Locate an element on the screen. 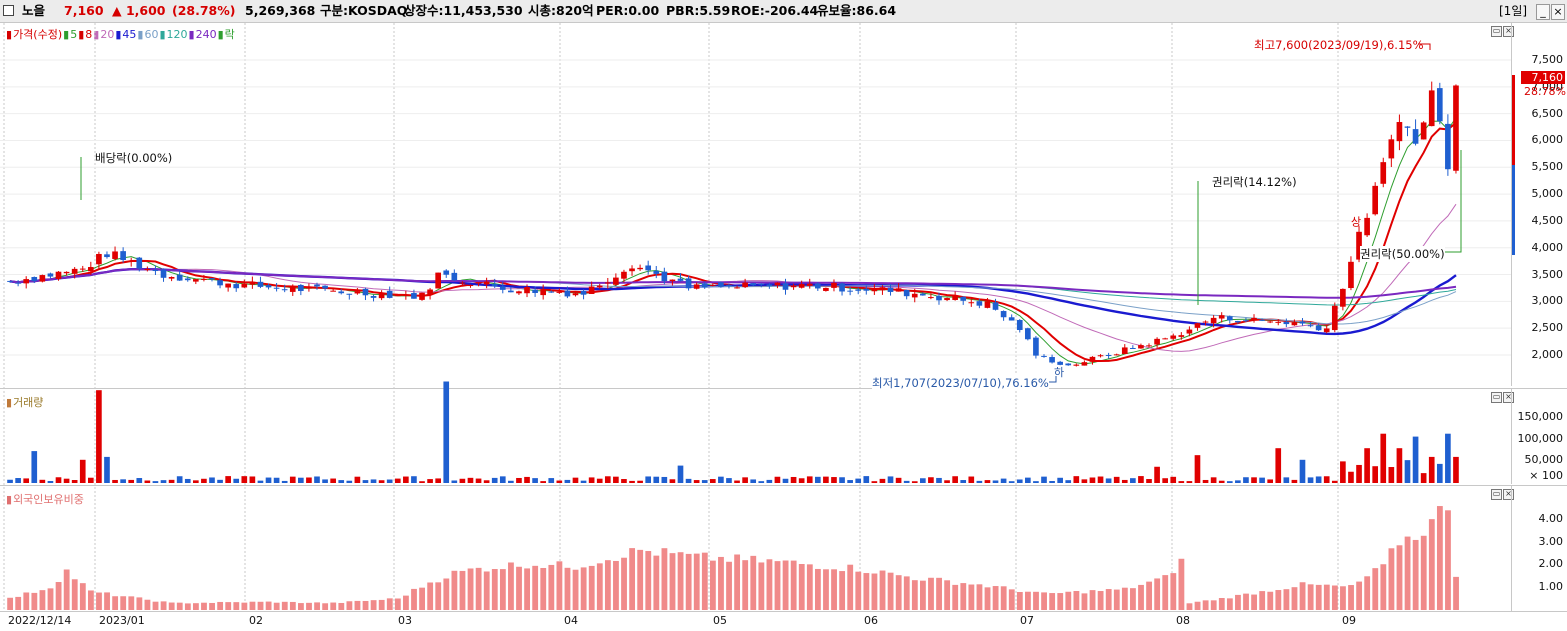  pane-restore-icon: ▭ is located at coordinates (1496, 31).